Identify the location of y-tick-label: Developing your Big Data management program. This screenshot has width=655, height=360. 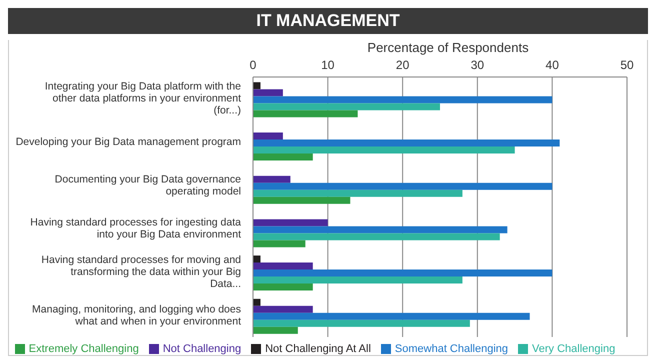
(129, 142).